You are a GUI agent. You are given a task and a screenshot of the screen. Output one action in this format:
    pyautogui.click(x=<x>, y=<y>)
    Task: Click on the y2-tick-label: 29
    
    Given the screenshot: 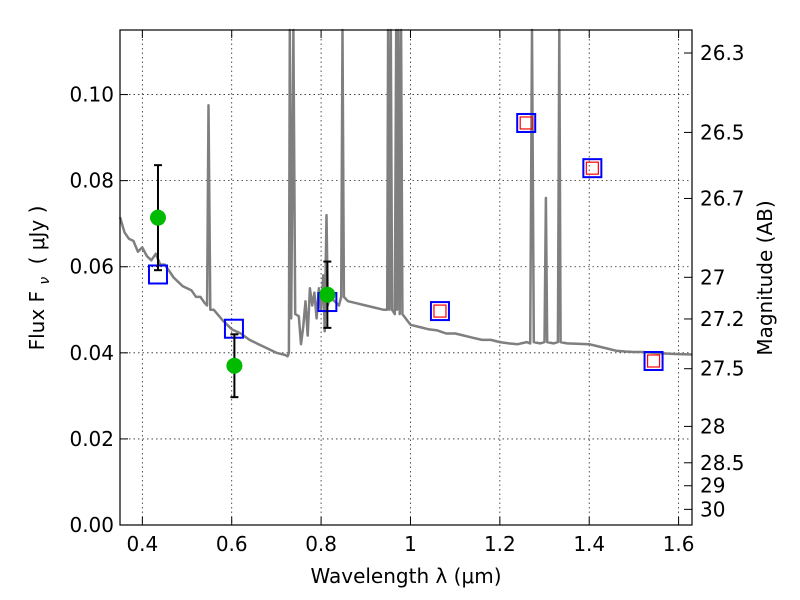 What is the action you would take?
    pyautogui.click(x=712, y=486)
    